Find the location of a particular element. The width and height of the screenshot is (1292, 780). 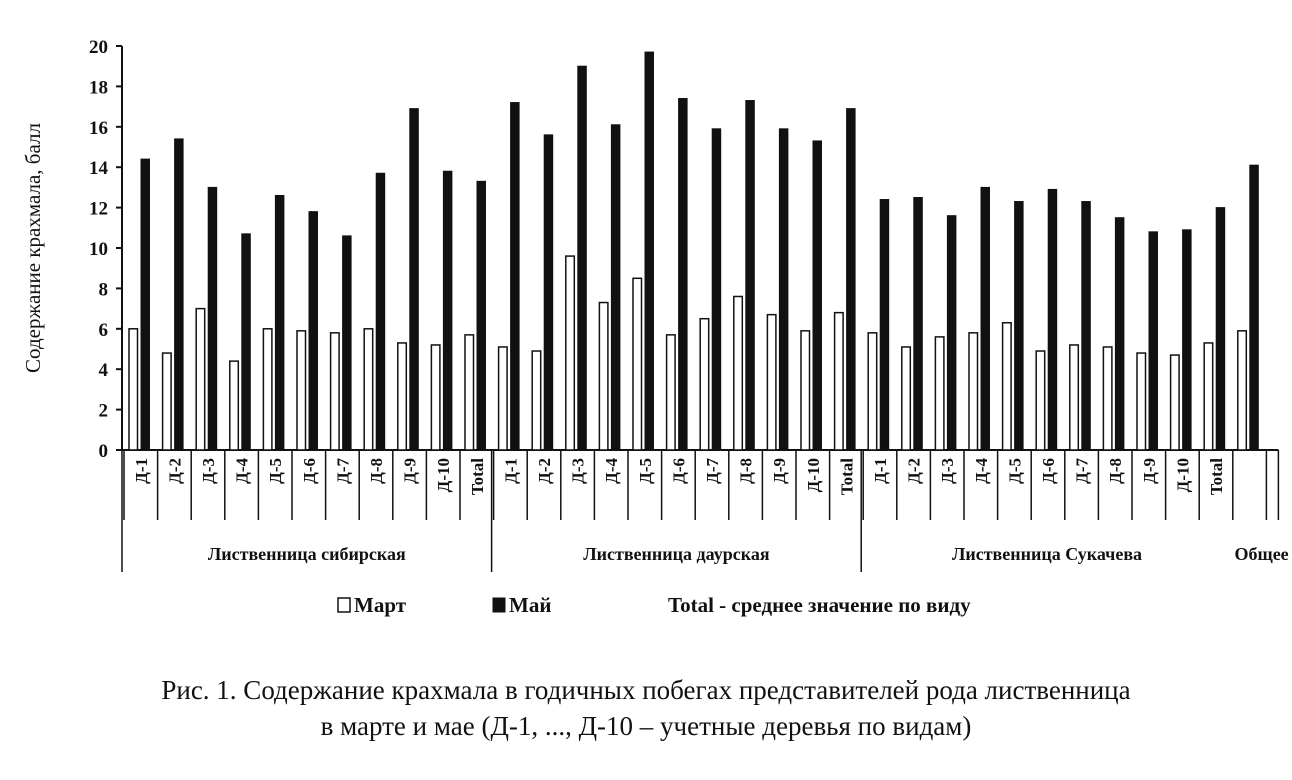

y-tick-label: 16 is located at coordinates (98, 128).